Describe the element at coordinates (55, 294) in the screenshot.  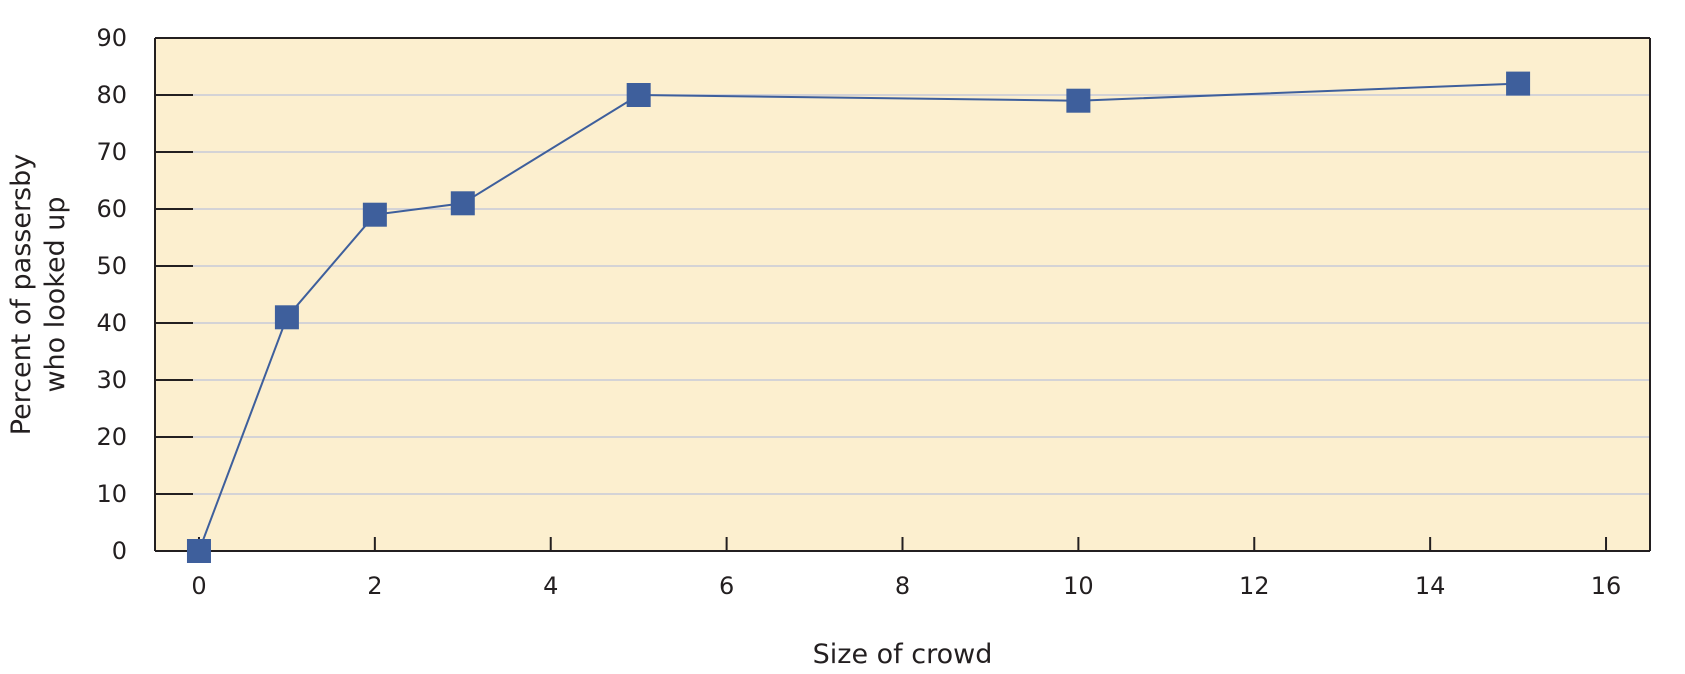
I see `y-axis-title-line-2: who looked up` at that location.